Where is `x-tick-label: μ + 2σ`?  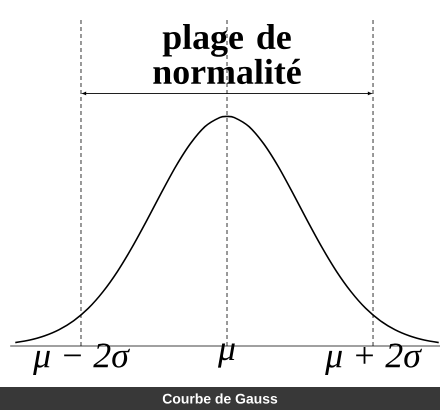
x-tick-label: μ + 2σ is located at coordinates (373, 359).